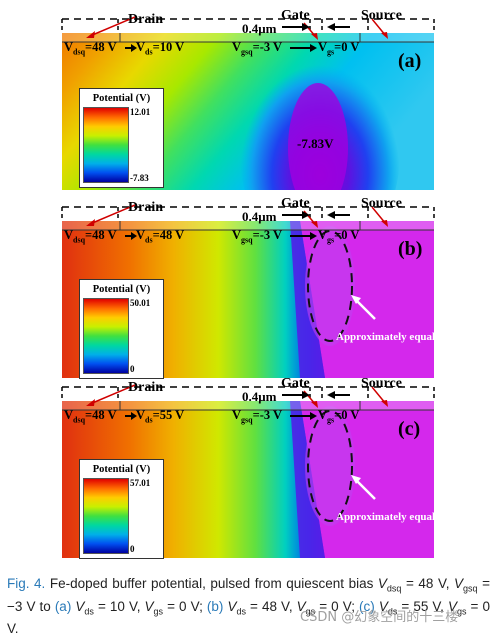 This screenshot has width=495, height=637. I want to click on watermark: CSDN @幻象空间的十三楼, so click(379, 617).